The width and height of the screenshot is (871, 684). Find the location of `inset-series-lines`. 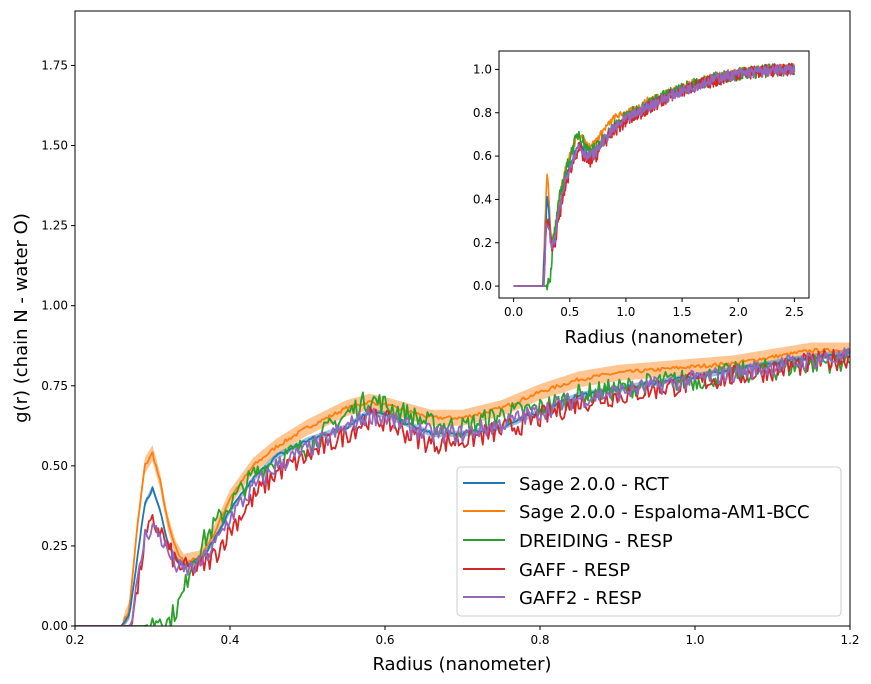

inset-series-lines is located at coordinates (654, 176).